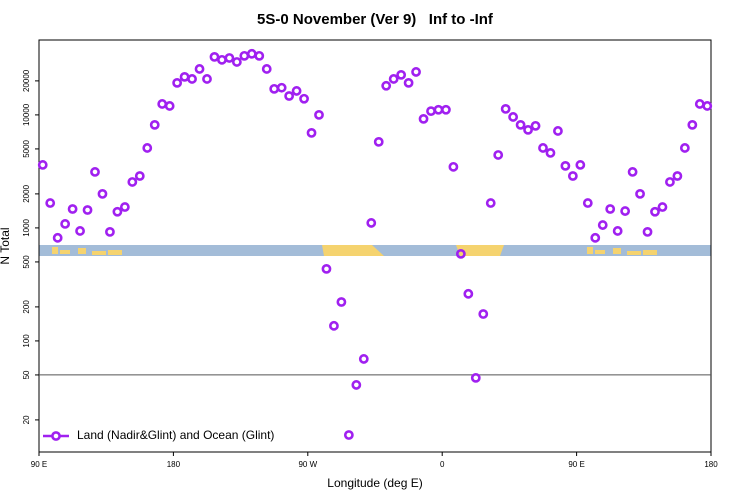  Describe the element at coordinates (307, 464) in the screenshot. I see `x-tick-label: 90 W` at that location.